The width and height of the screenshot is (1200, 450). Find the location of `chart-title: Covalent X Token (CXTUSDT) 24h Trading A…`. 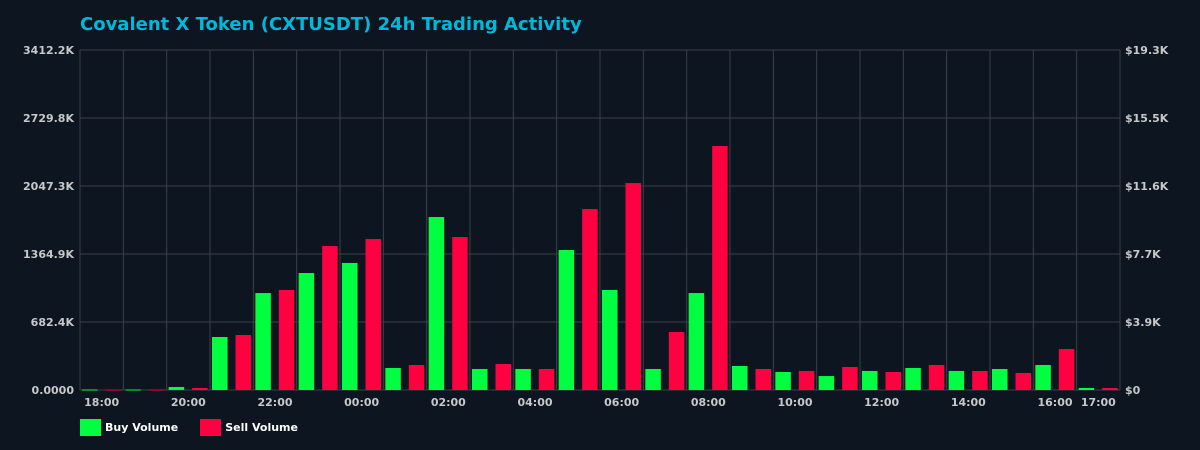

chart-title: Covalent X Token (CXTUSDT) 24h Trading A… is located at coordinates (331, 24).